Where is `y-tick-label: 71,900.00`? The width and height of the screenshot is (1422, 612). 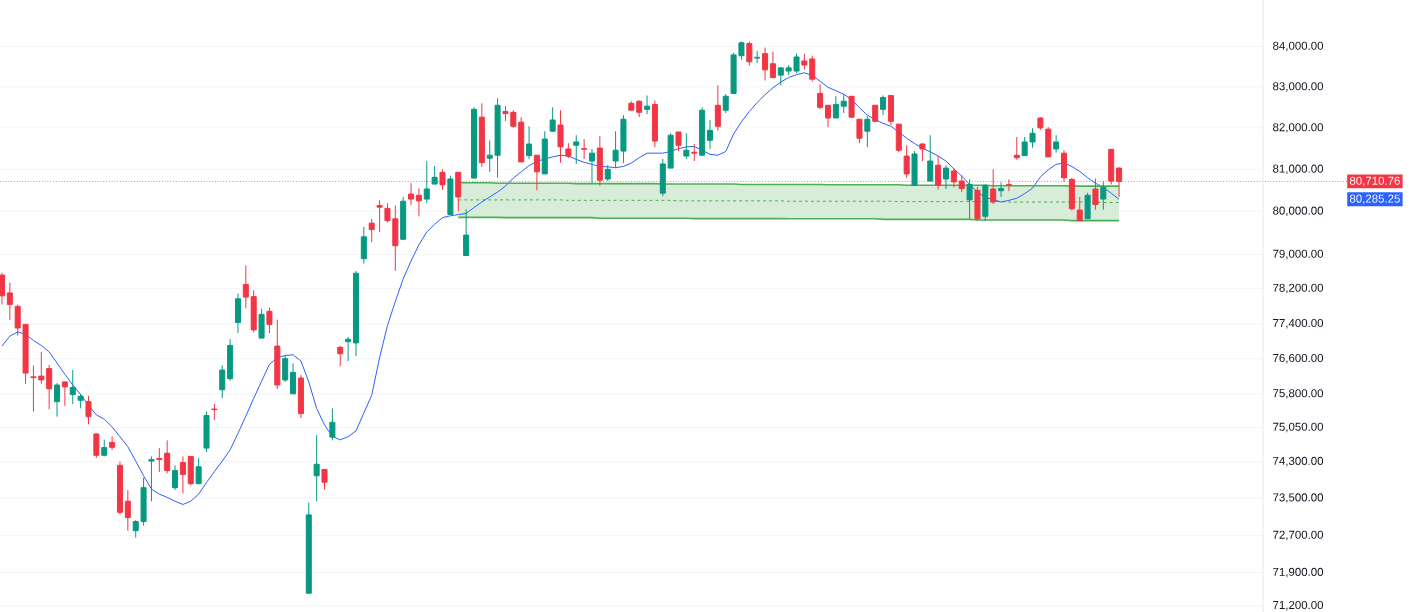 y-tick-label: 71,900.00 is located at coordinates (1298, 572).